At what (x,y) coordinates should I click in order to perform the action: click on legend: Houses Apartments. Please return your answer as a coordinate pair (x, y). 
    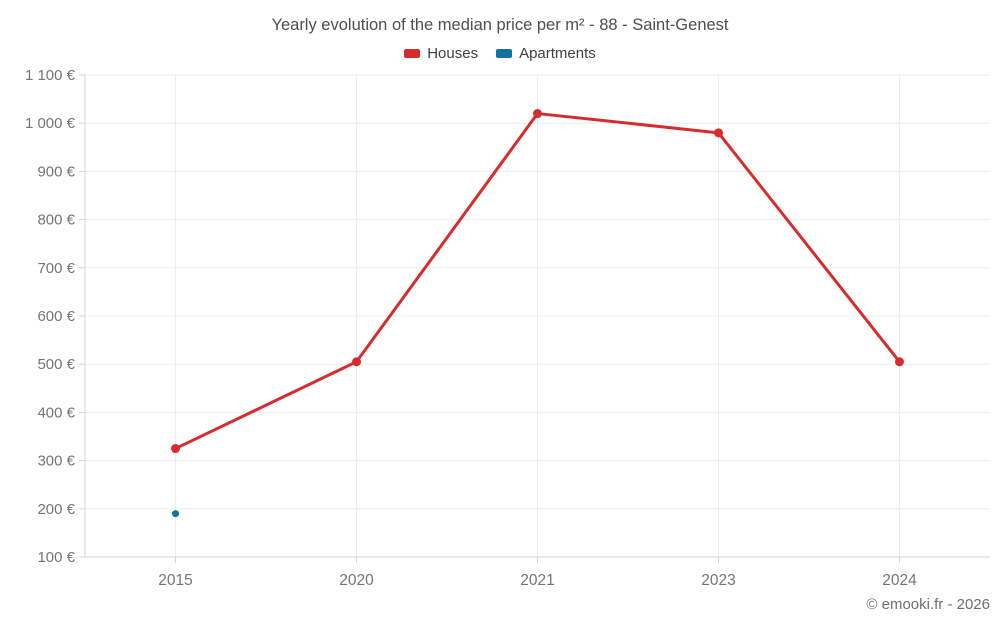
    Looking at the image, I should click on (500, 53).